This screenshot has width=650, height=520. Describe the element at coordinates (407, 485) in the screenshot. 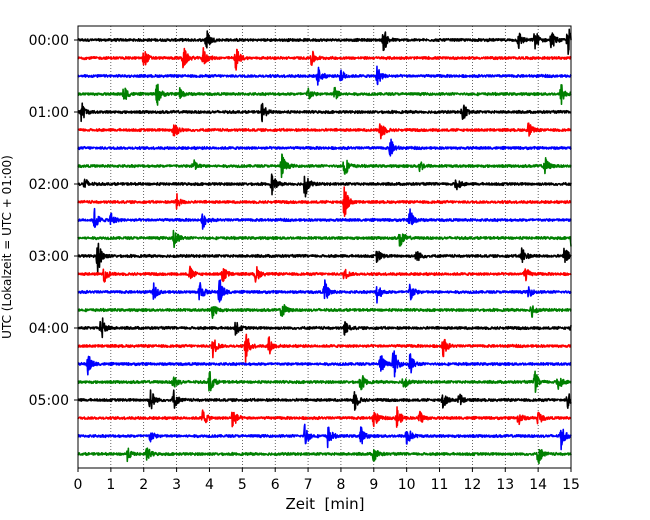

I see `x-tick-label: 10` at that location.